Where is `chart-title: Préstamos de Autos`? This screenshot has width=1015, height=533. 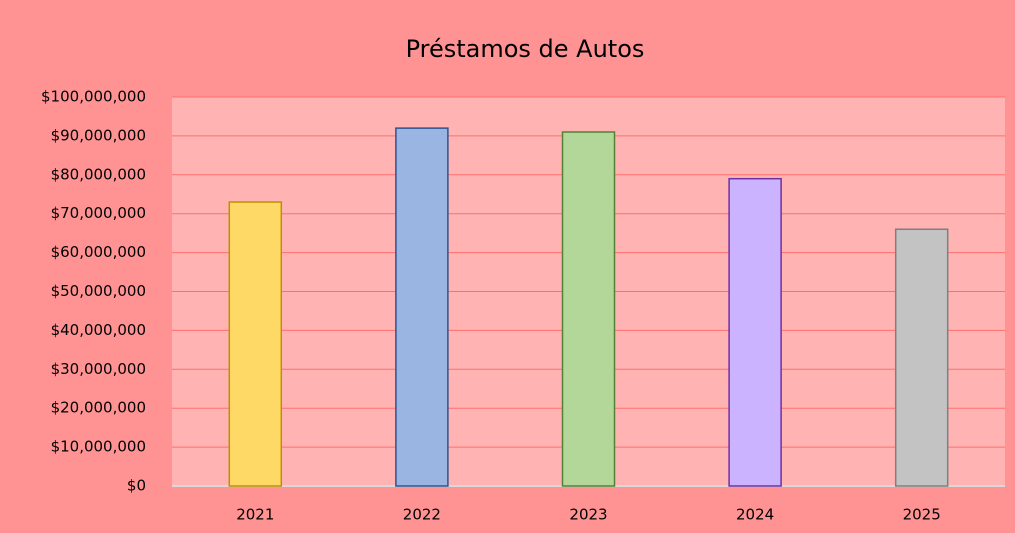
chart-title: Préstamos de Autos is located at coordinates (525, 49).